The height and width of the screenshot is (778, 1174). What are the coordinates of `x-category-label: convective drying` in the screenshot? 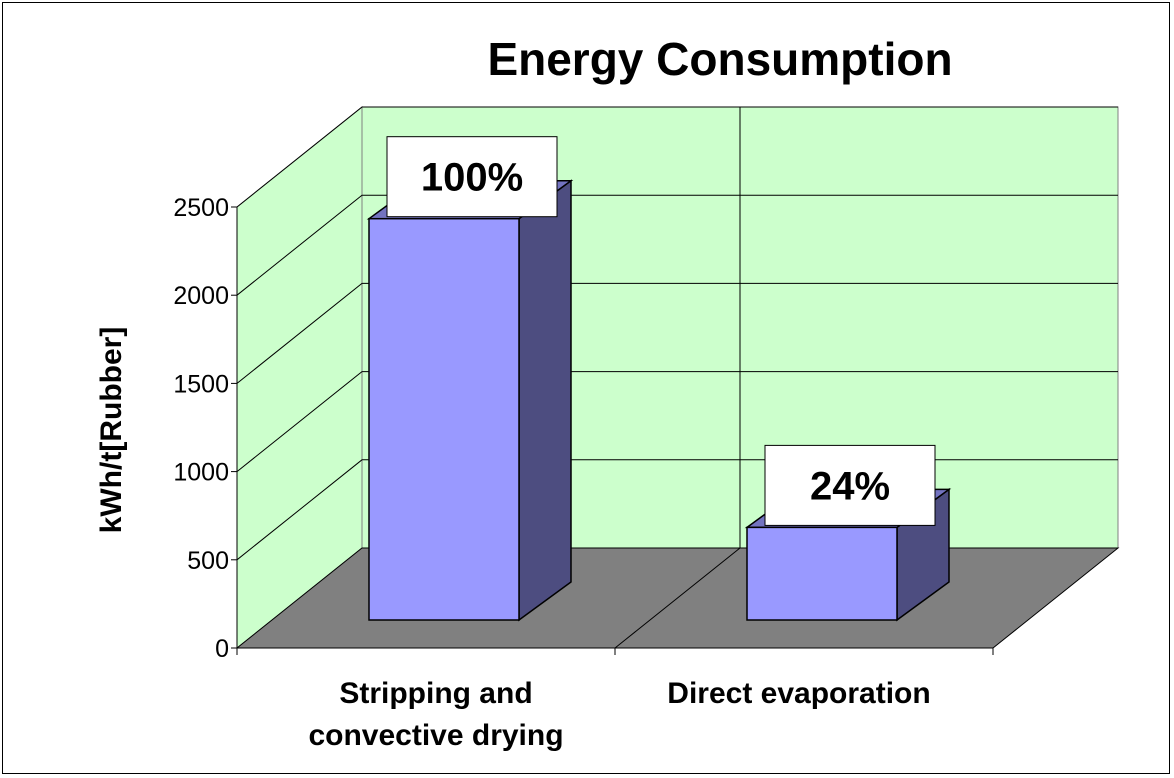 It's located at (435, 735).